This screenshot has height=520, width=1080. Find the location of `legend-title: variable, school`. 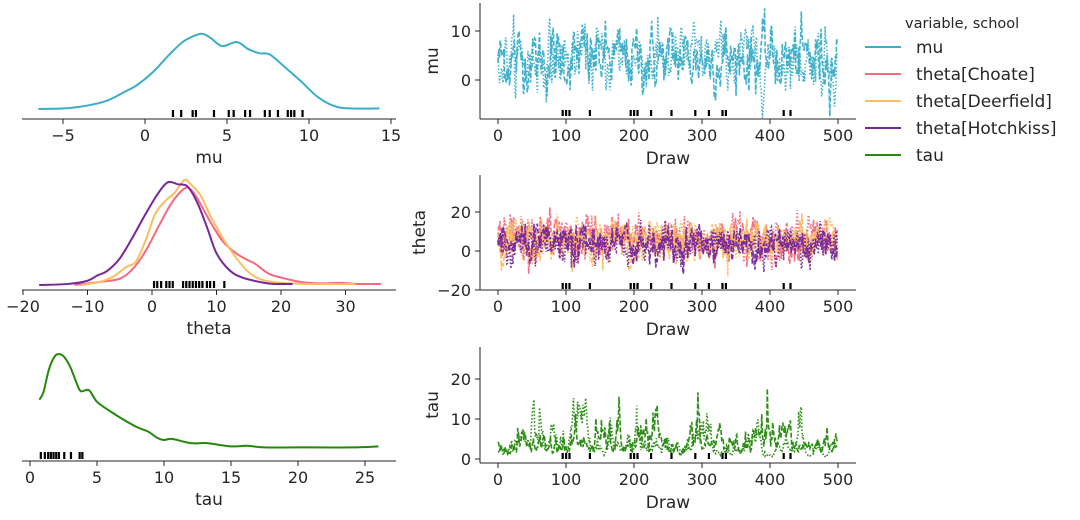

legend-title: variable, school is located at coordinates (962, 24).